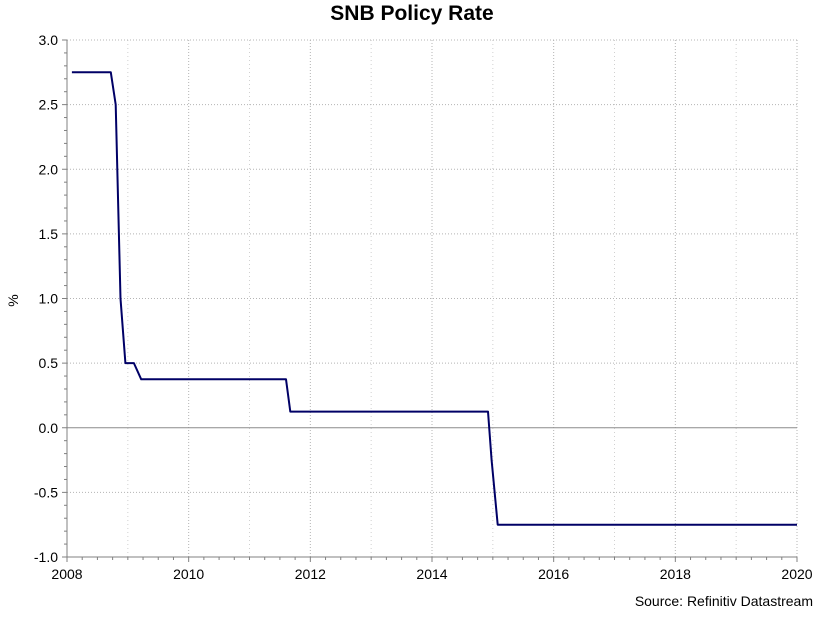 This screenshot has width=832, height=630. I want to click on chart-title: SNB Policy Rate, so click(411, 13).